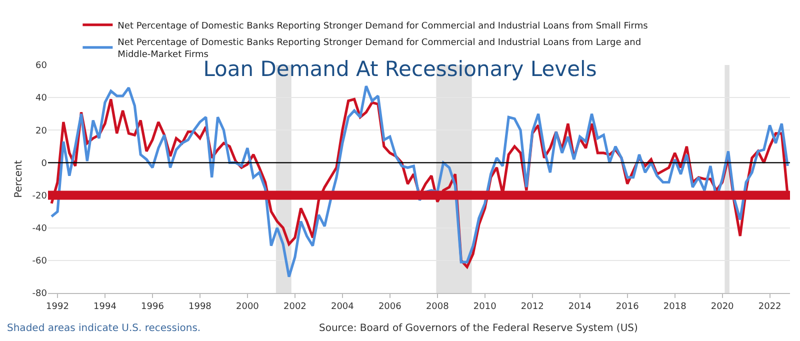 The height and width of the screenshot is (341, 800). Describe the element at coordinates (438, 307) in the screenshot. I see `x-tick-label: 2008` at that location.